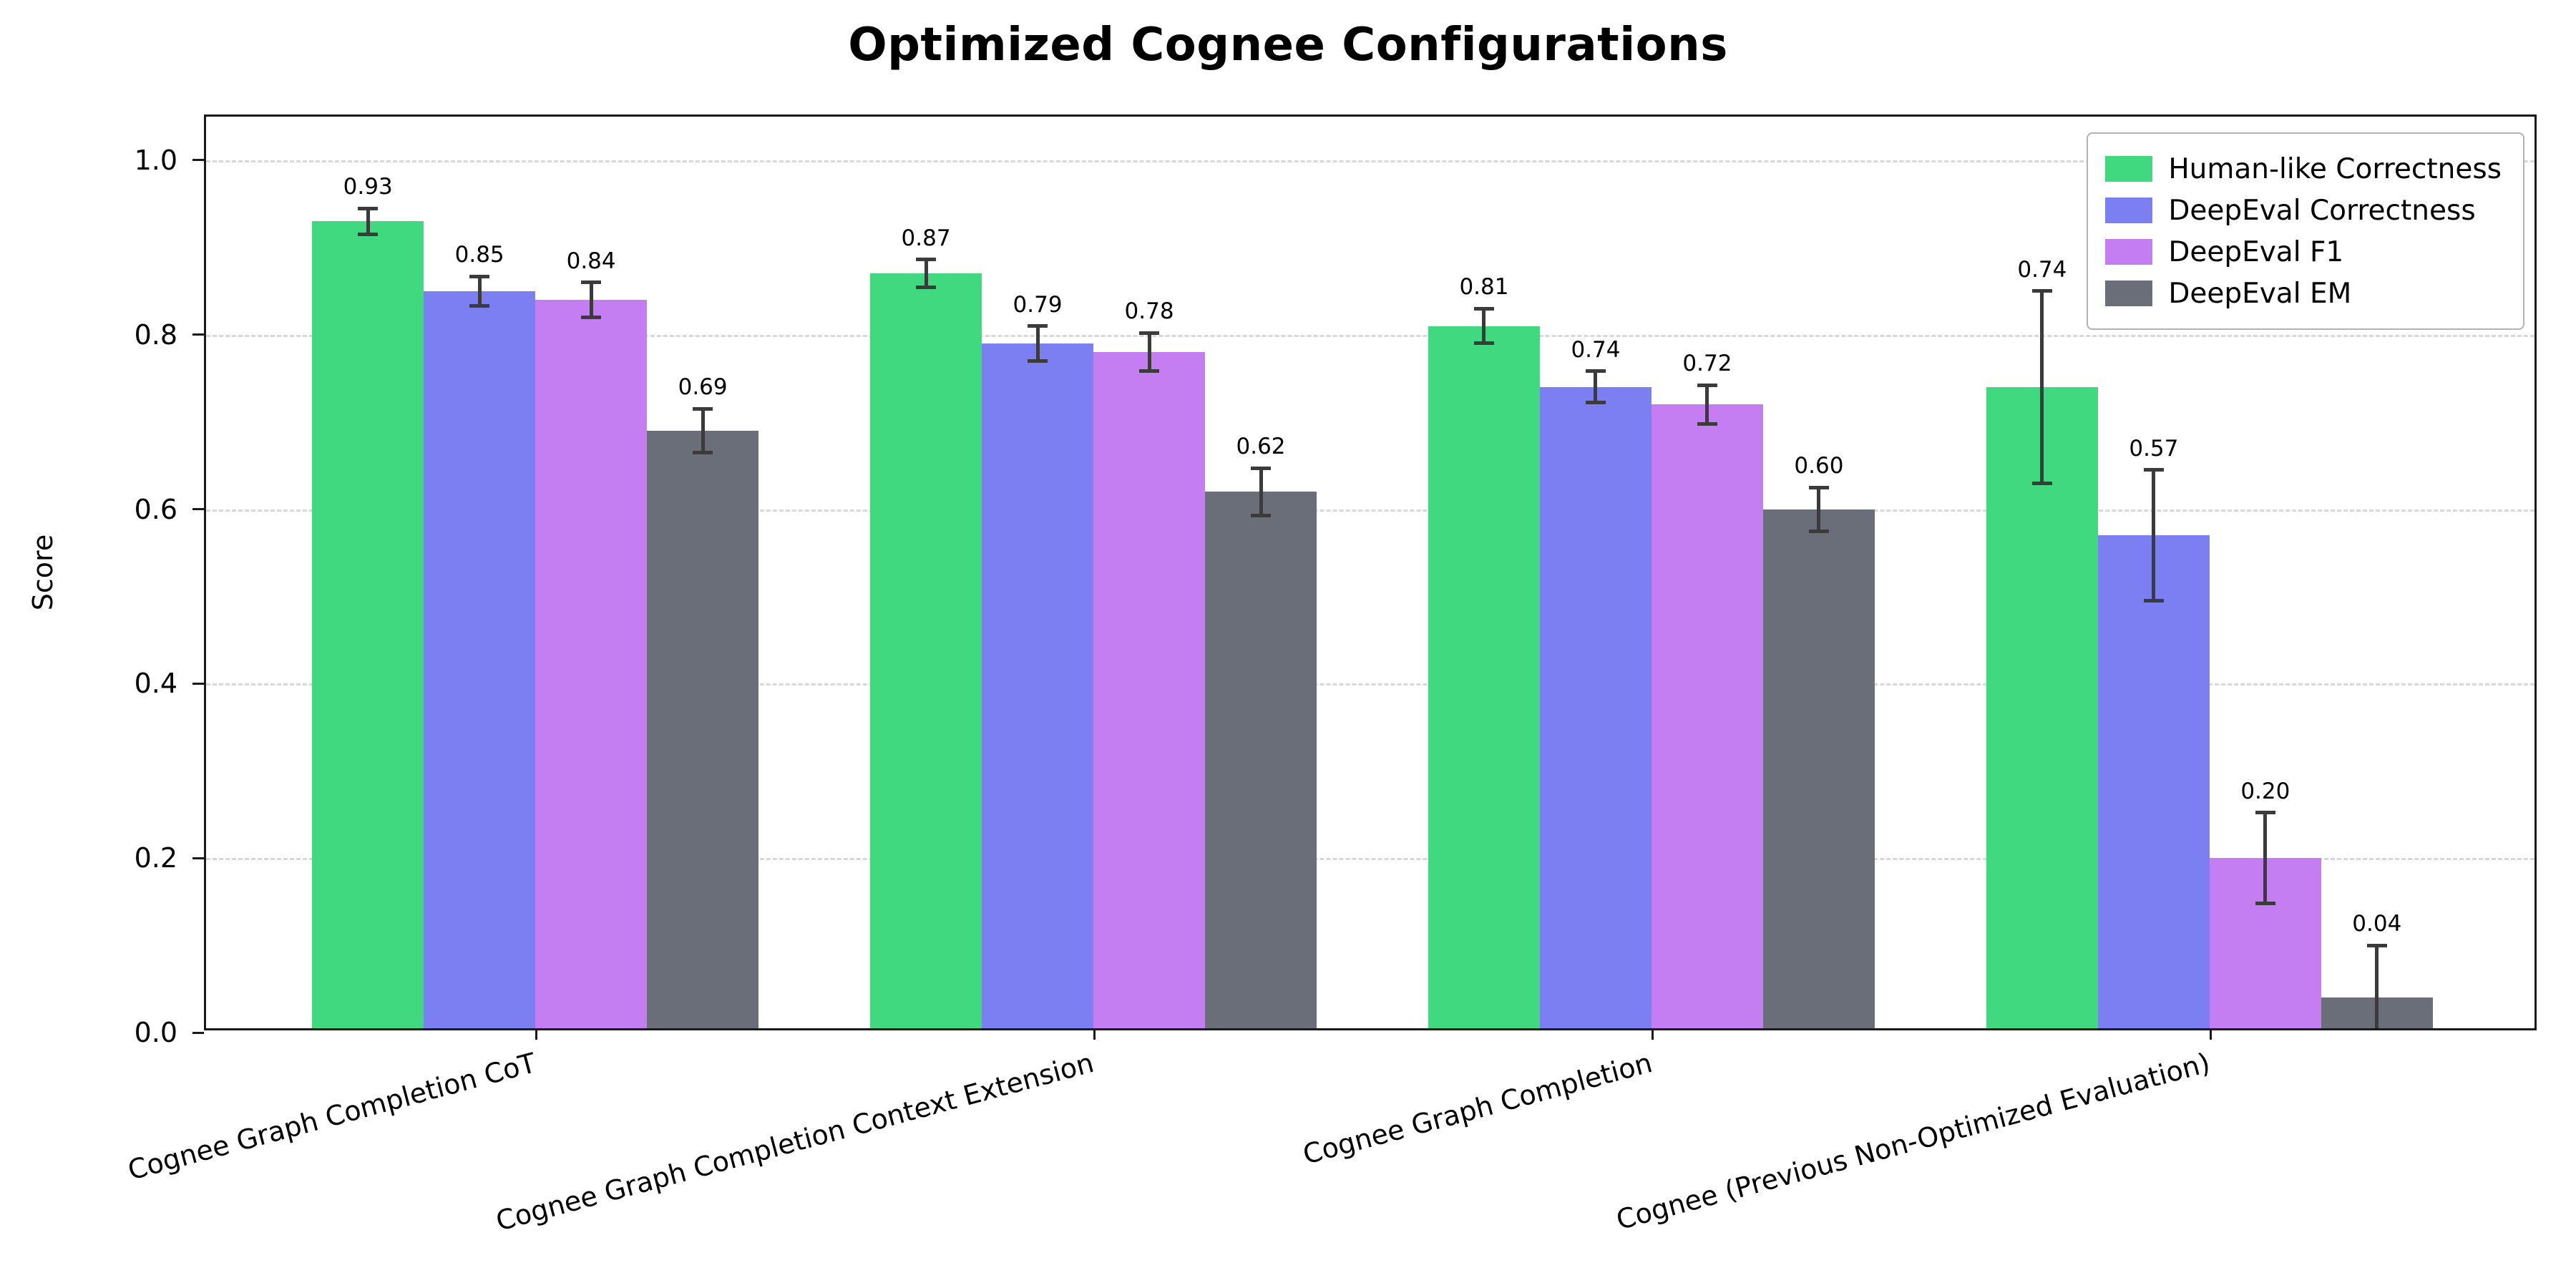 The image size is (2576, 1288). Describe the element at coordinates (2154, 448) in the screenshot. I see `bar-value-label: 0.57` at that location.